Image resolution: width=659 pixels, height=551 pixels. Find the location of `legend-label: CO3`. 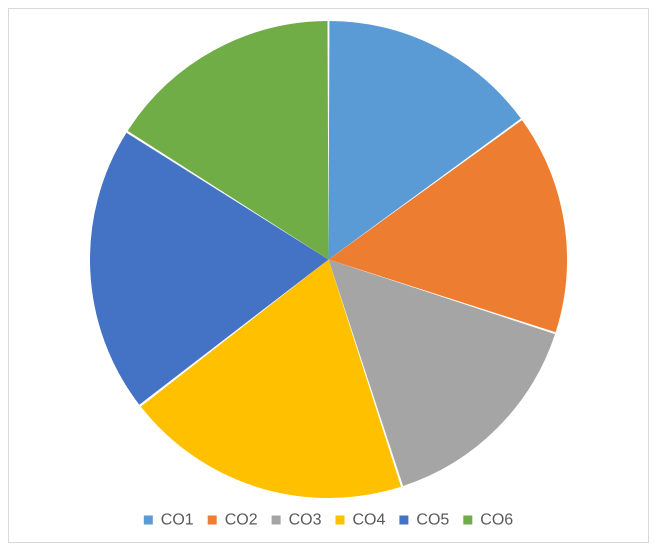

legend-label: CO3 is located at coordinates (305, 519).